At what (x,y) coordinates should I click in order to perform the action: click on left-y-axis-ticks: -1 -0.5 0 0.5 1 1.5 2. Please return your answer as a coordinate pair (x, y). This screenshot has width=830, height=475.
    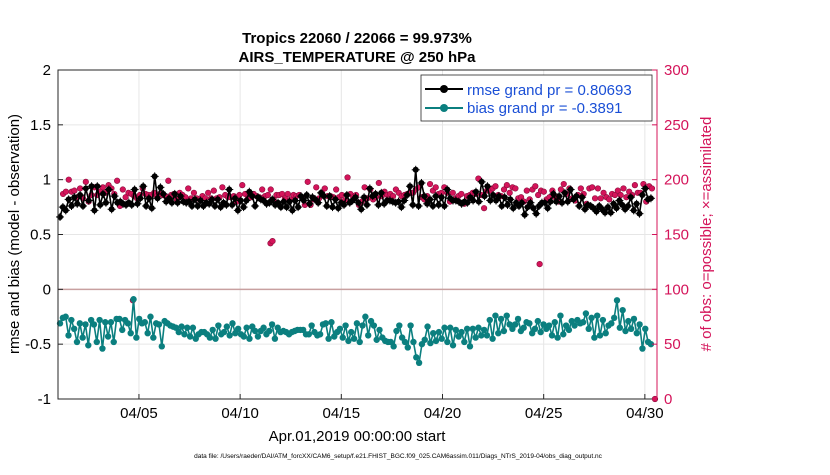
    Looking at the image, I should click on (44, 235).